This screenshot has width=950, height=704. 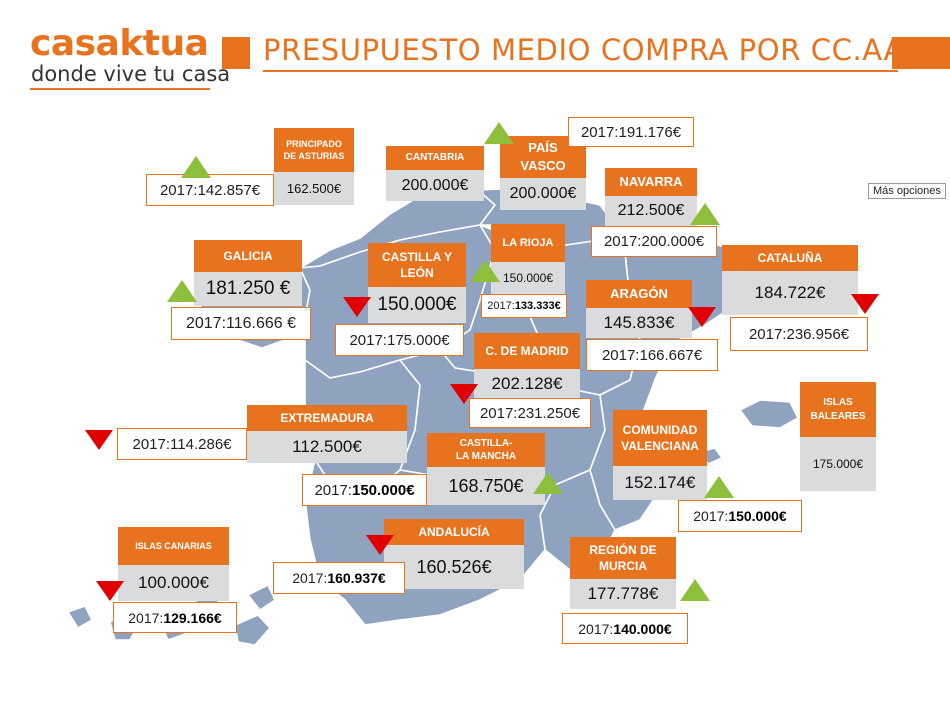 I want to click on map-region-canarias, so click(x=80, y=617).